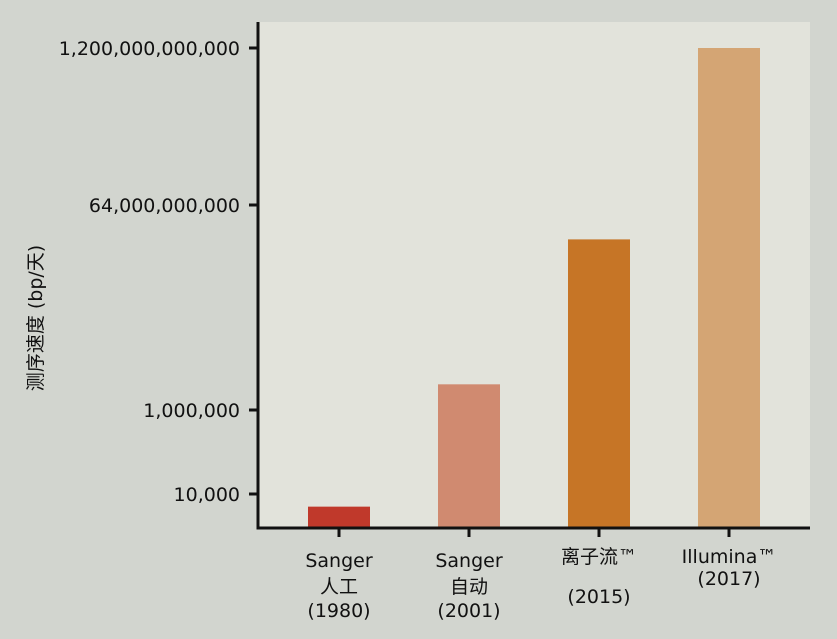 The image size is (837, 639). I want to click on y-axis-label: 测序速度 (bp/天), so click(36, 318).